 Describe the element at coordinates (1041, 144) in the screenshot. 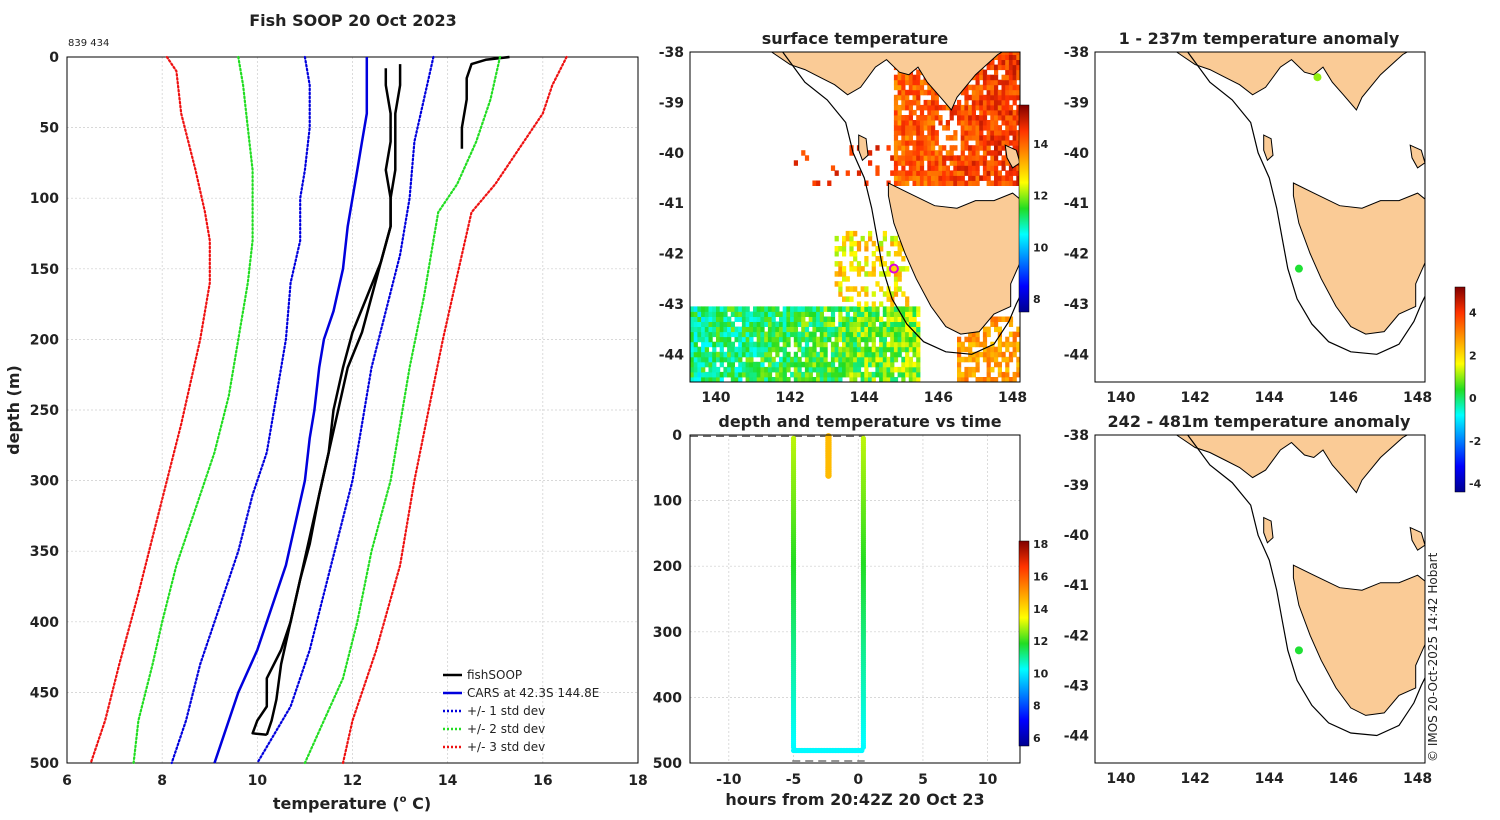

I see `sst-cbtick: 14` at that location.